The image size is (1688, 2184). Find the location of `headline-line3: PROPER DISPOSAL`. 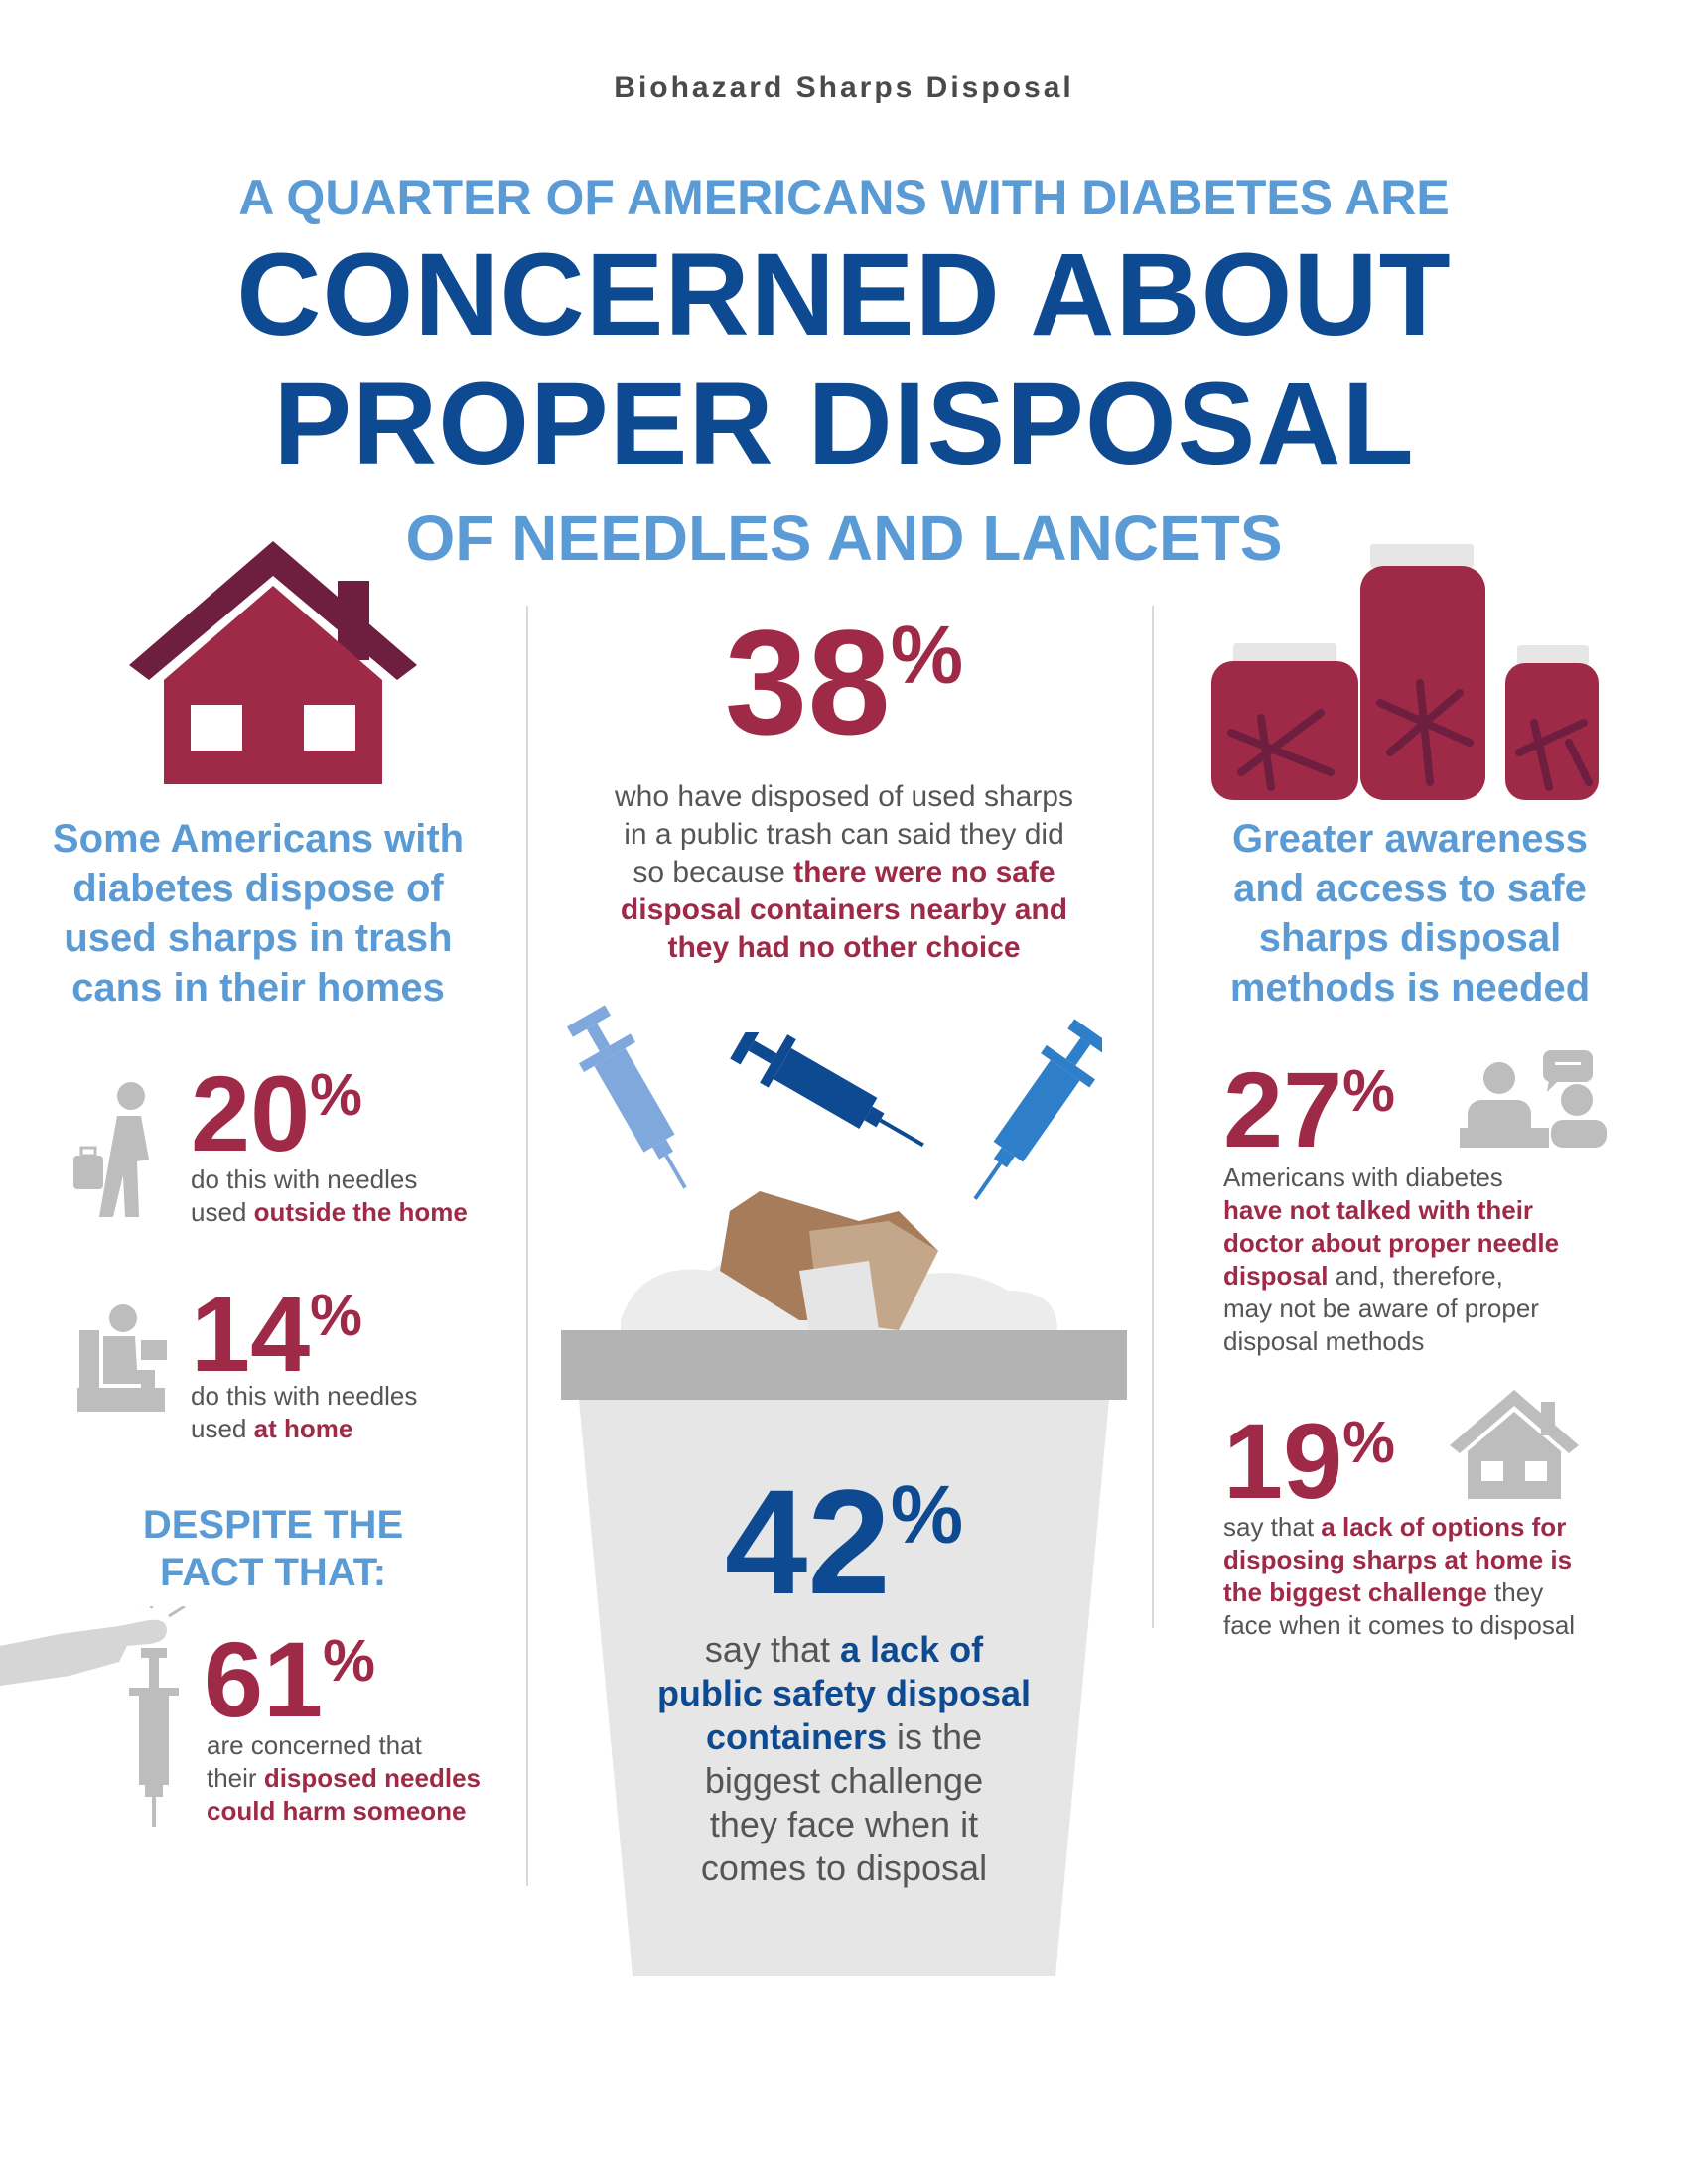

headline-line3: PROPER DISPOSAL is located at coordinates (844, 423).